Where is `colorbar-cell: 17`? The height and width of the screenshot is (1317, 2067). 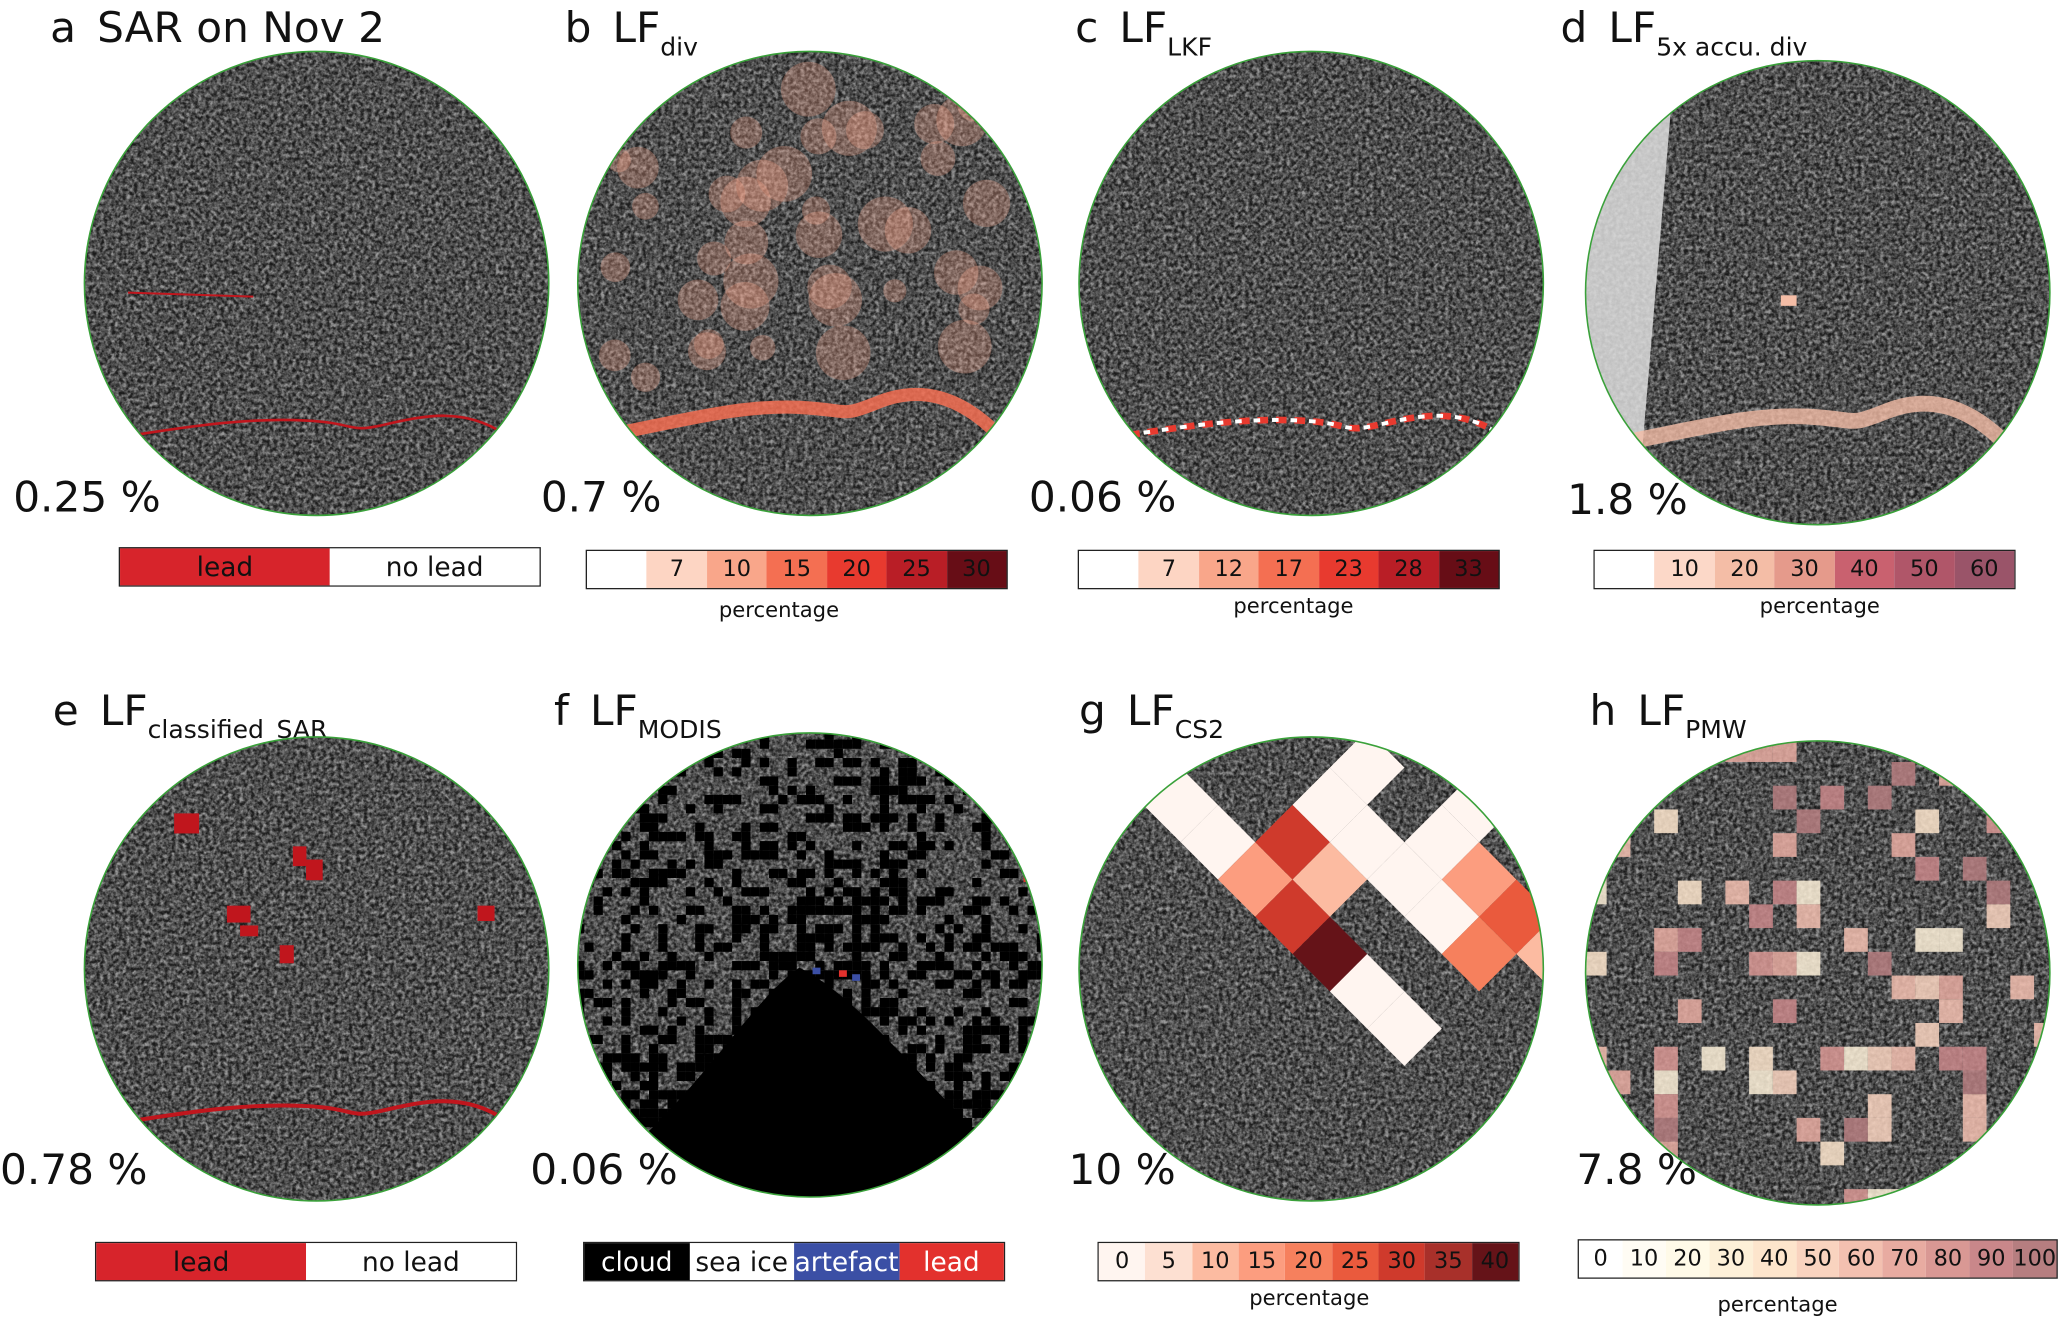 colorbar-cell: 17 is located at coordinates (1288, 569).